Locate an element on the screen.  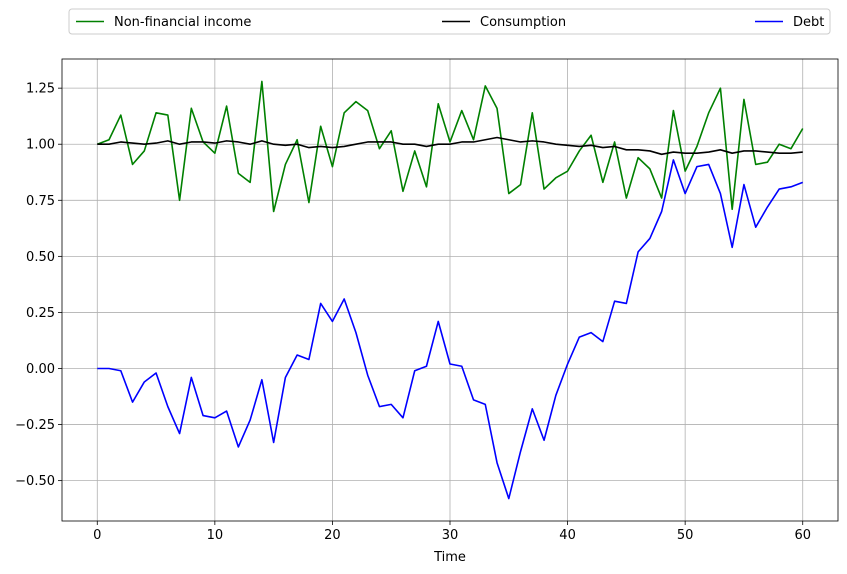
legend-label-debt: Debt is located at coordinates (808, 22).